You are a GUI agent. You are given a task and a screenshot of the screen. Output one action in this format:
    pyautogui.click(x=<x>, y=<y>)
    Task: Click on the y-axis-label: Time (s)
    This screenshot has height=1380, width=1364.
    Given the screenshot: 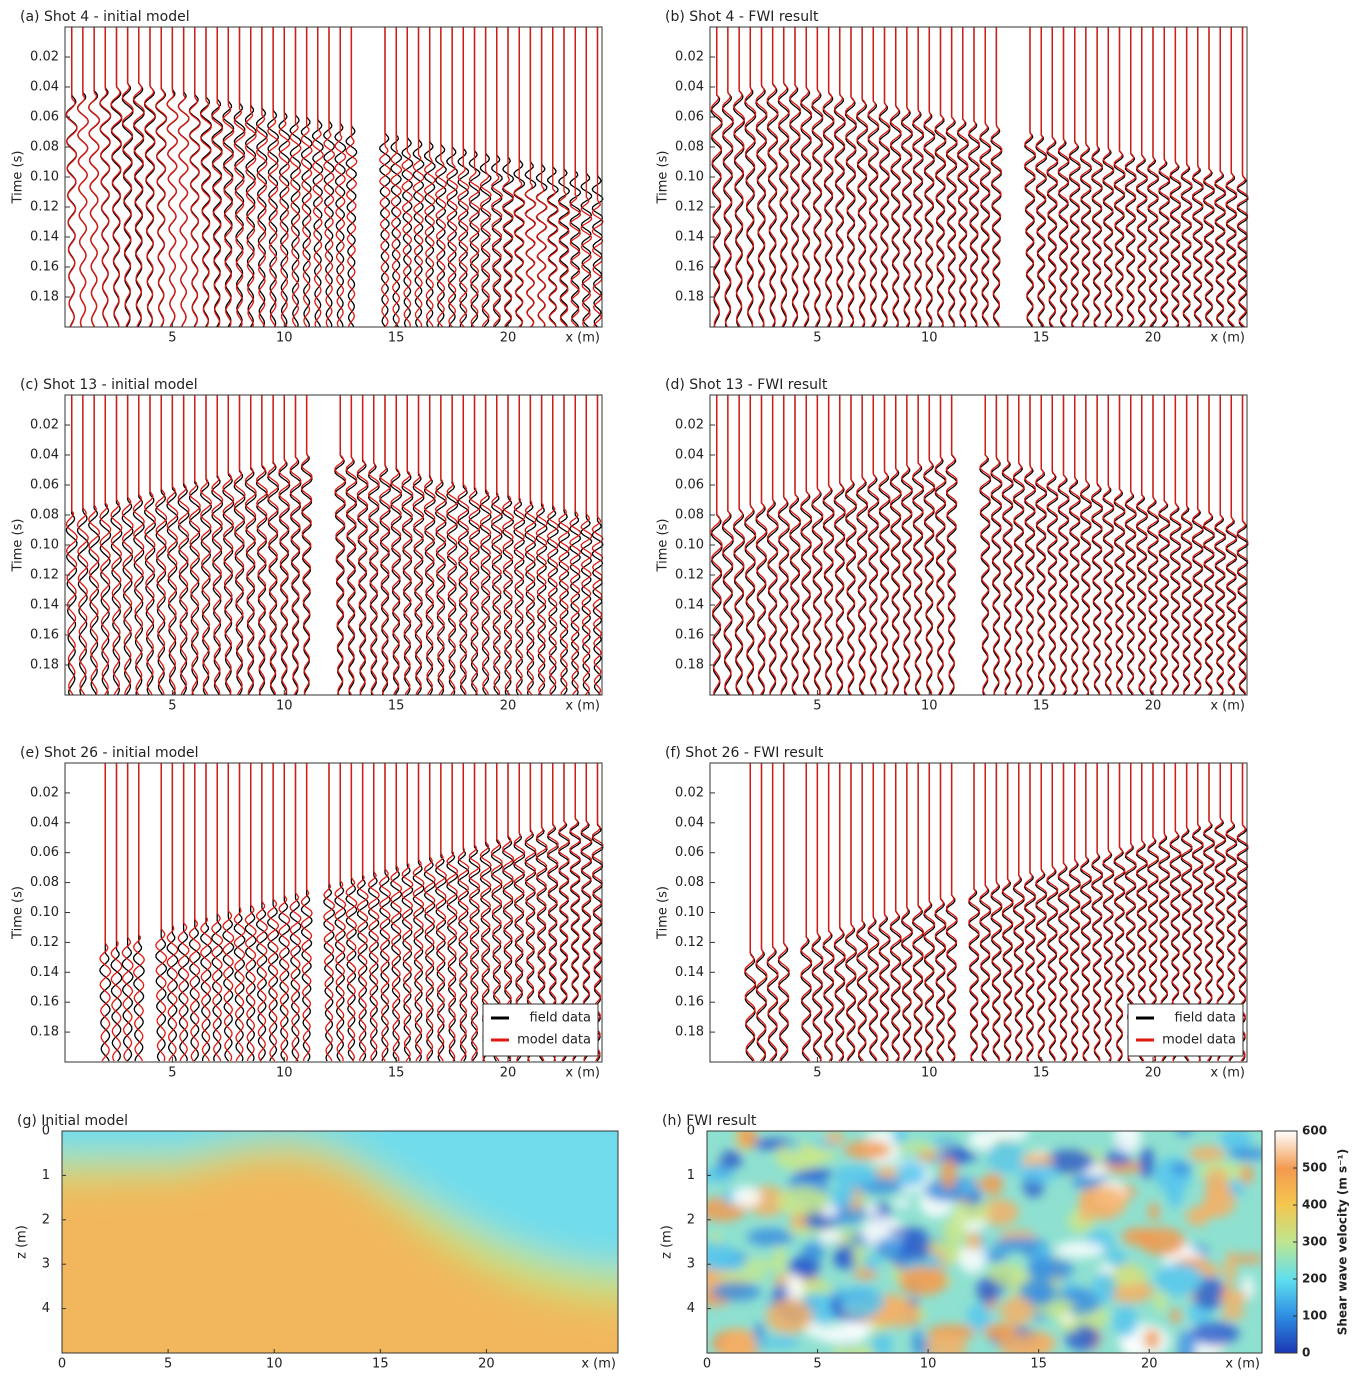 What is the action you would take?
    pyautogui.click(x=18, y=546)
    